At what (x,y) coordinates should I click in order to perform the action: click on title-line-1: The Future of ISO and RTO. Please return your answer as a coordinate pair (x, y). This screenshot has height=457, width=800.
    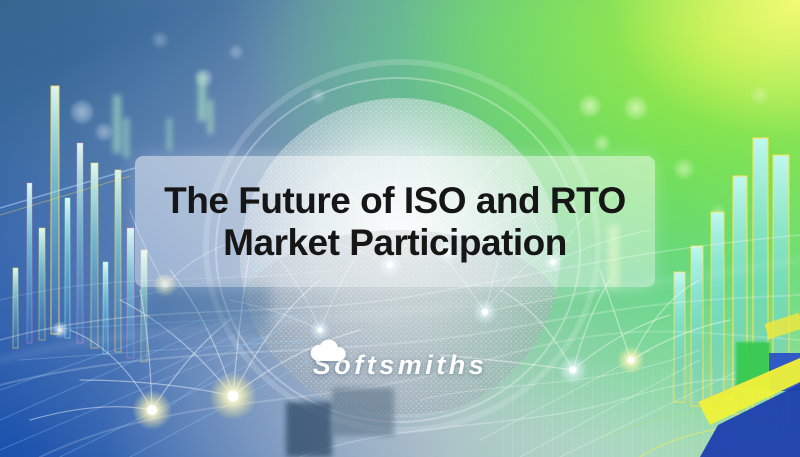
    Looking at the image, I should click on (395, 200).